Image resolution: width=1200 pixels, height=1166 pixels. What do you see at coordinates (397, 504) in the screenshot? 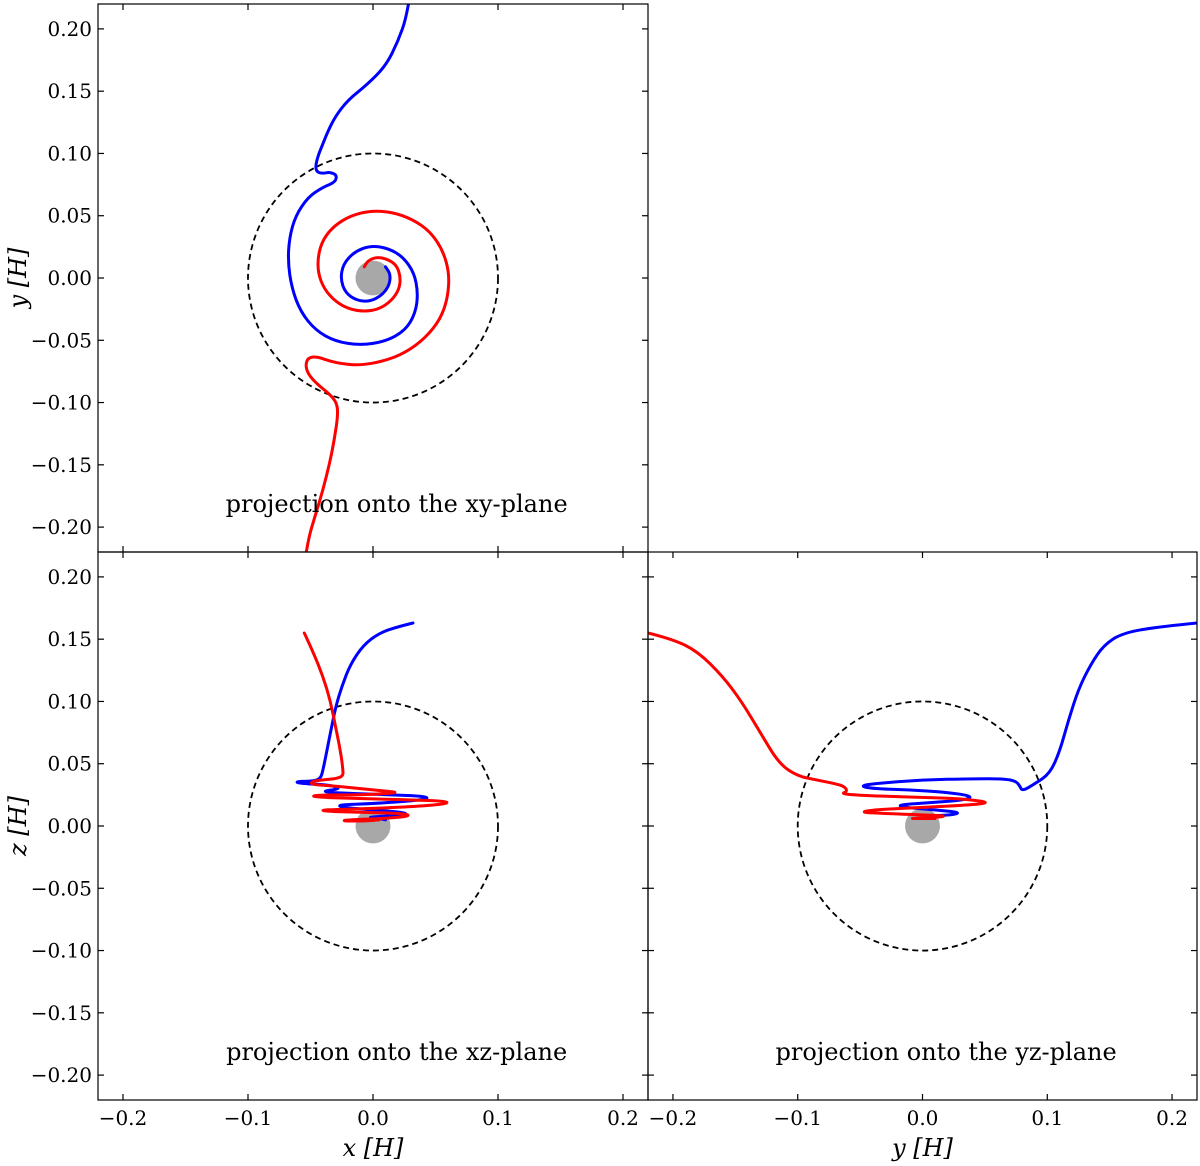
I see `panel-annotation: projection onto the xy-plane` at bounding box center [397, 504].